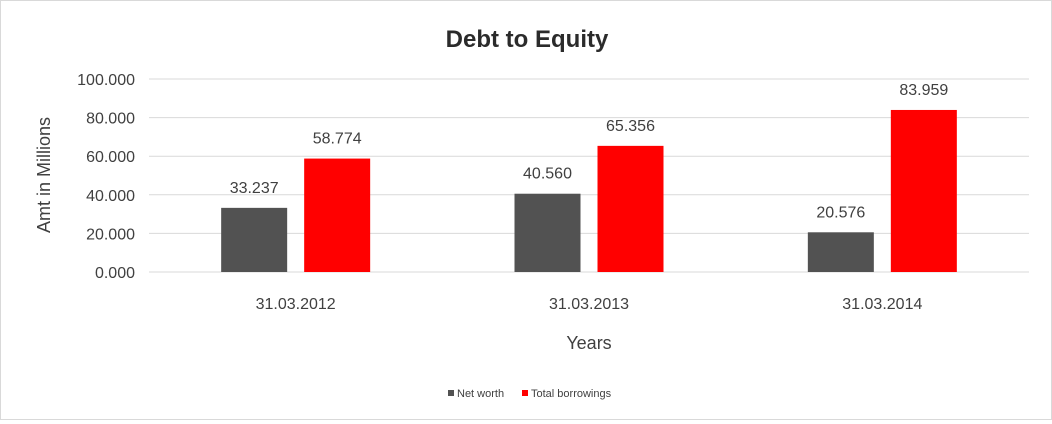 This screenshot has height=424, width=1052. I want to click on y-tick-label: 80.000, so click(110, 119).